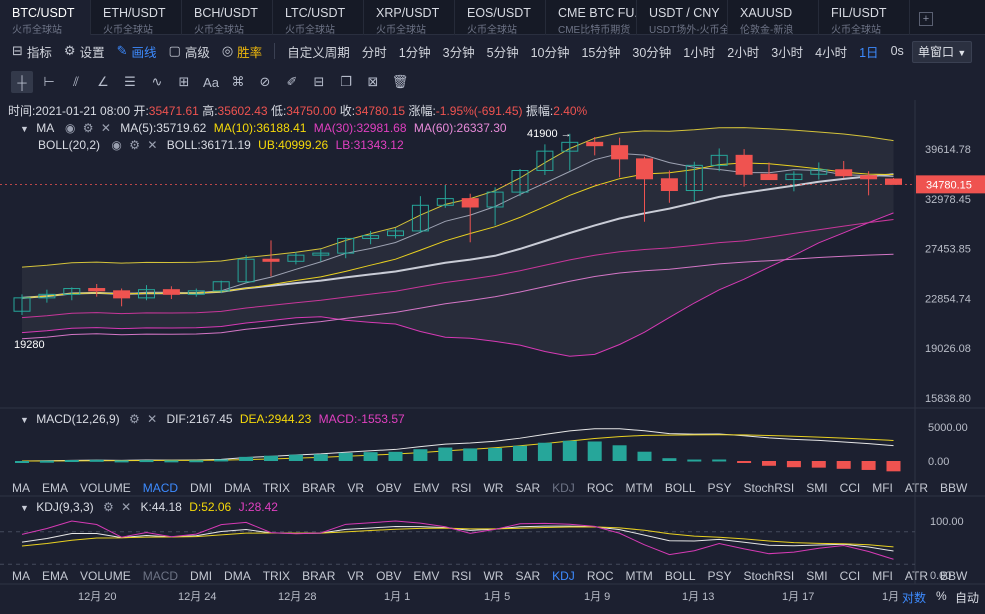 This screenshot has height=614, width=985. Describe the element at coordinates (500, 18) in the screenshot. I see `tab-6: EOS/USDT 火币全球站` at that location.